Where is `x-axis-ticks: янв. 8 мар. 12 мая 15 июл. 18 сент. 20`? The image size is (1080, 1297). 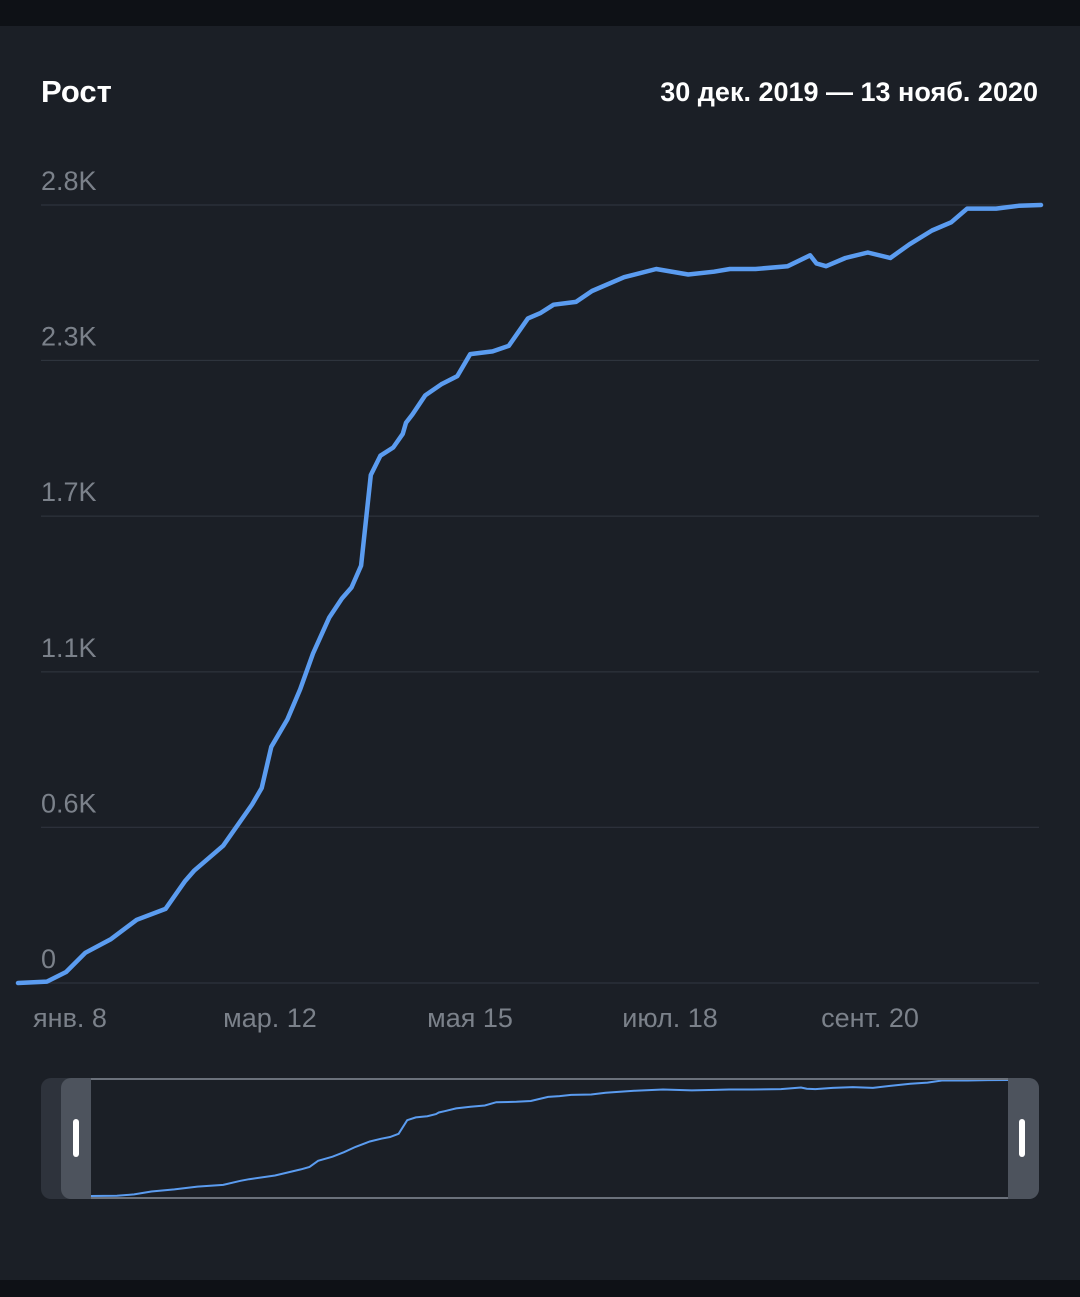 x-axis-ticks: янв. 8 мар. 12 мая 15 июл. 18 сент. 20 is located at coordinates (476, 1018).